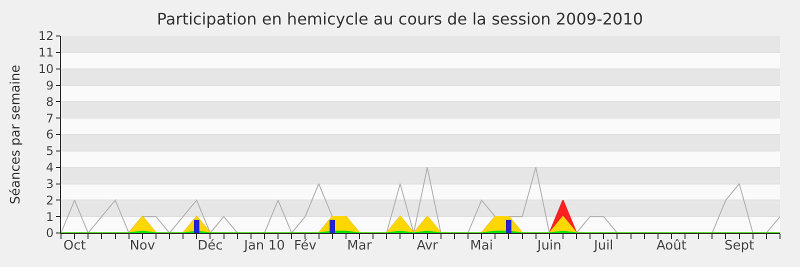  Describe the element at coordinates (50, 200) in the screenshot. I see `y-tick-label: 2` at that location.